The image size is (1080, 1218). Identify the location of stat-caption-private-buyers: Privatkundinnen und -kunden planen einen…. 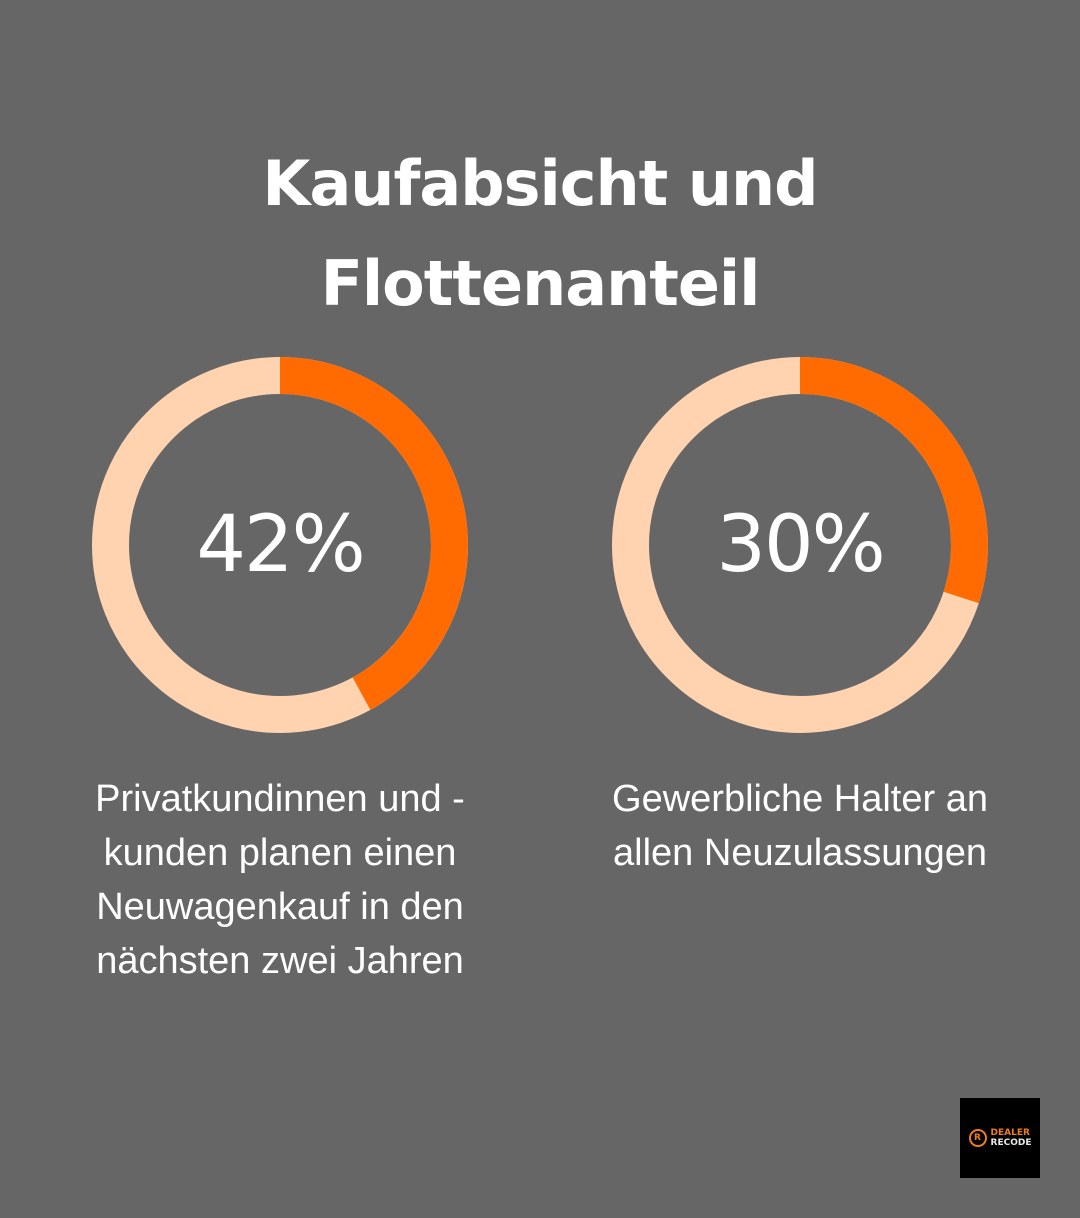
(280, 880).